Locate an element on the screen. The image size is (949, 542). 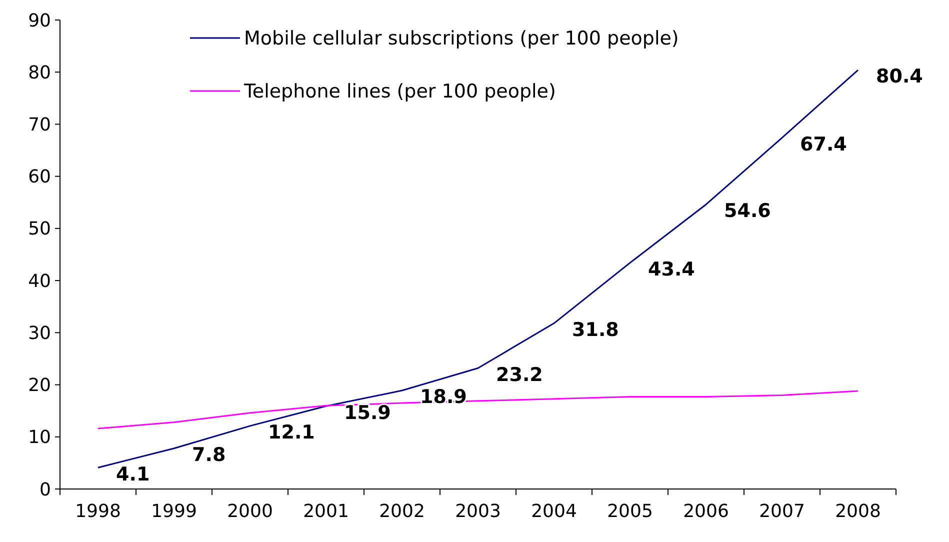
x-tick-label: 2008 is located at coordinates (858, 511).